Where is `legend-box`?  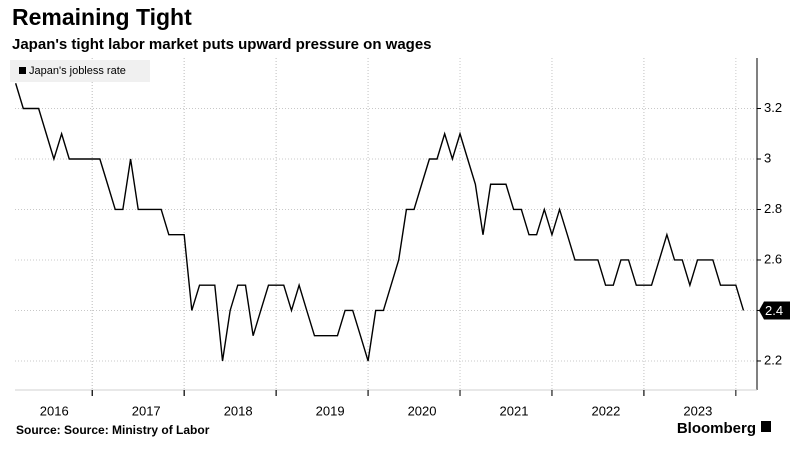
legend-box is located at coordinates (80, 71).